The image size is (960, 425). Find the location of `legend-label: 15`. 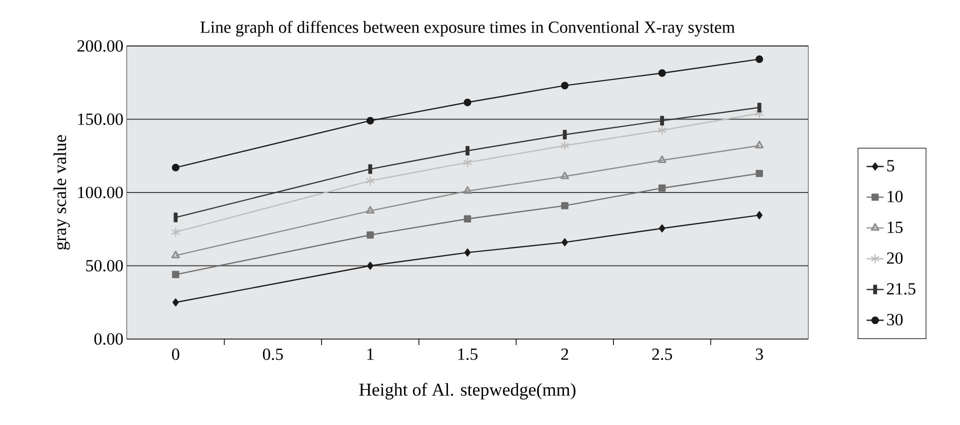

legend-label: 15 is located at coordinates (895, 227).